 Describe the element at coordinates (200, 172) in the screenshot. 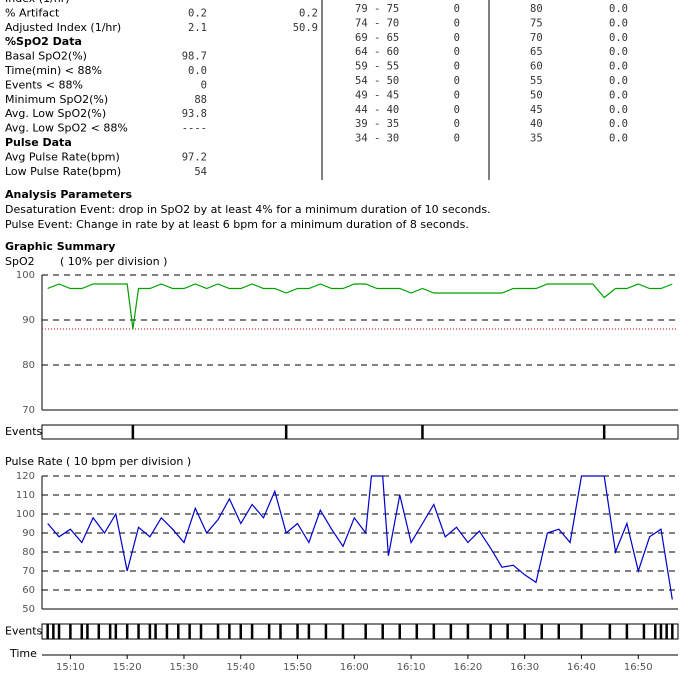

I see `row-value: 54` at that location.